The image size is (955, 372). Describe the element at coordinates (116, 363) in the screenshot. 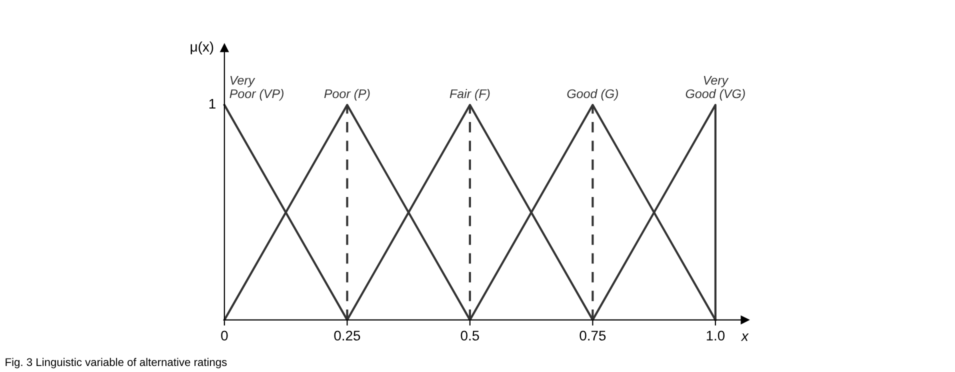

I see `caption: Fig. 3 Linguistic variable of alternative ratings` at that location.